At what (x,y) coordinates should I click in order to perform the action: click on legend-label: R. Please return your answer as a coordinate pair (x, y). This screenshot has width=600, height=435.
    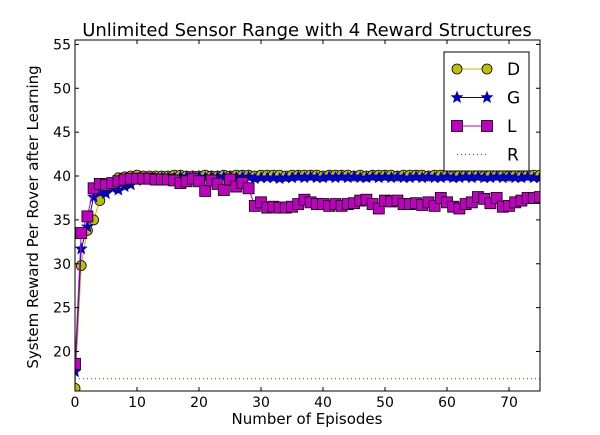
    Looking at the image, I should click on (513, 156).